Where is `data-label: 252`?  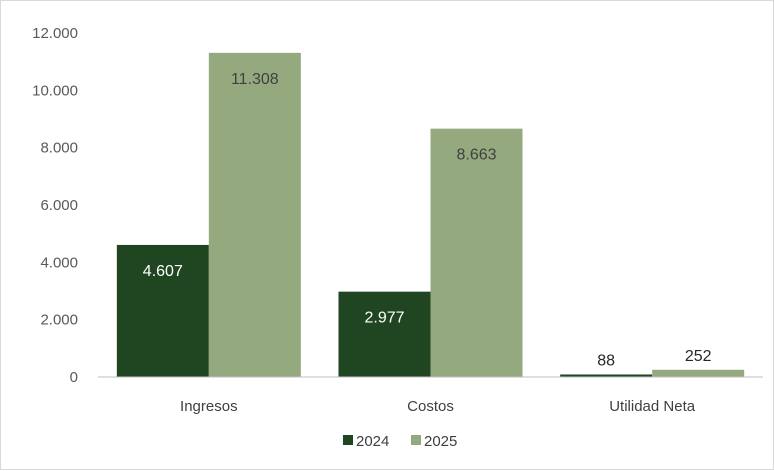 data-label: 252 is located at coordinates (698, 356).